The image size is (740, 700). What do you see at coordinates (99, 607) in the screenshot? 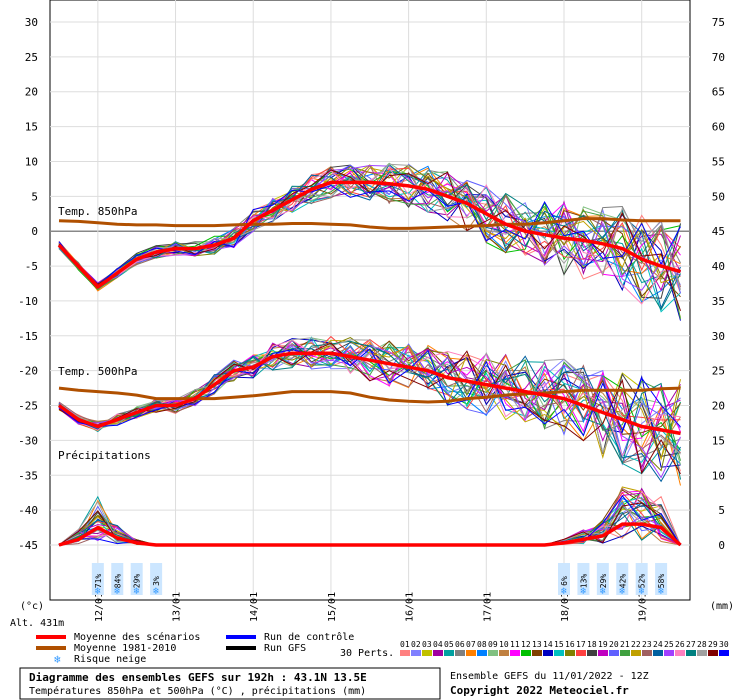
I see `x-date-label: 12/01` at bounding box center [99, 607].